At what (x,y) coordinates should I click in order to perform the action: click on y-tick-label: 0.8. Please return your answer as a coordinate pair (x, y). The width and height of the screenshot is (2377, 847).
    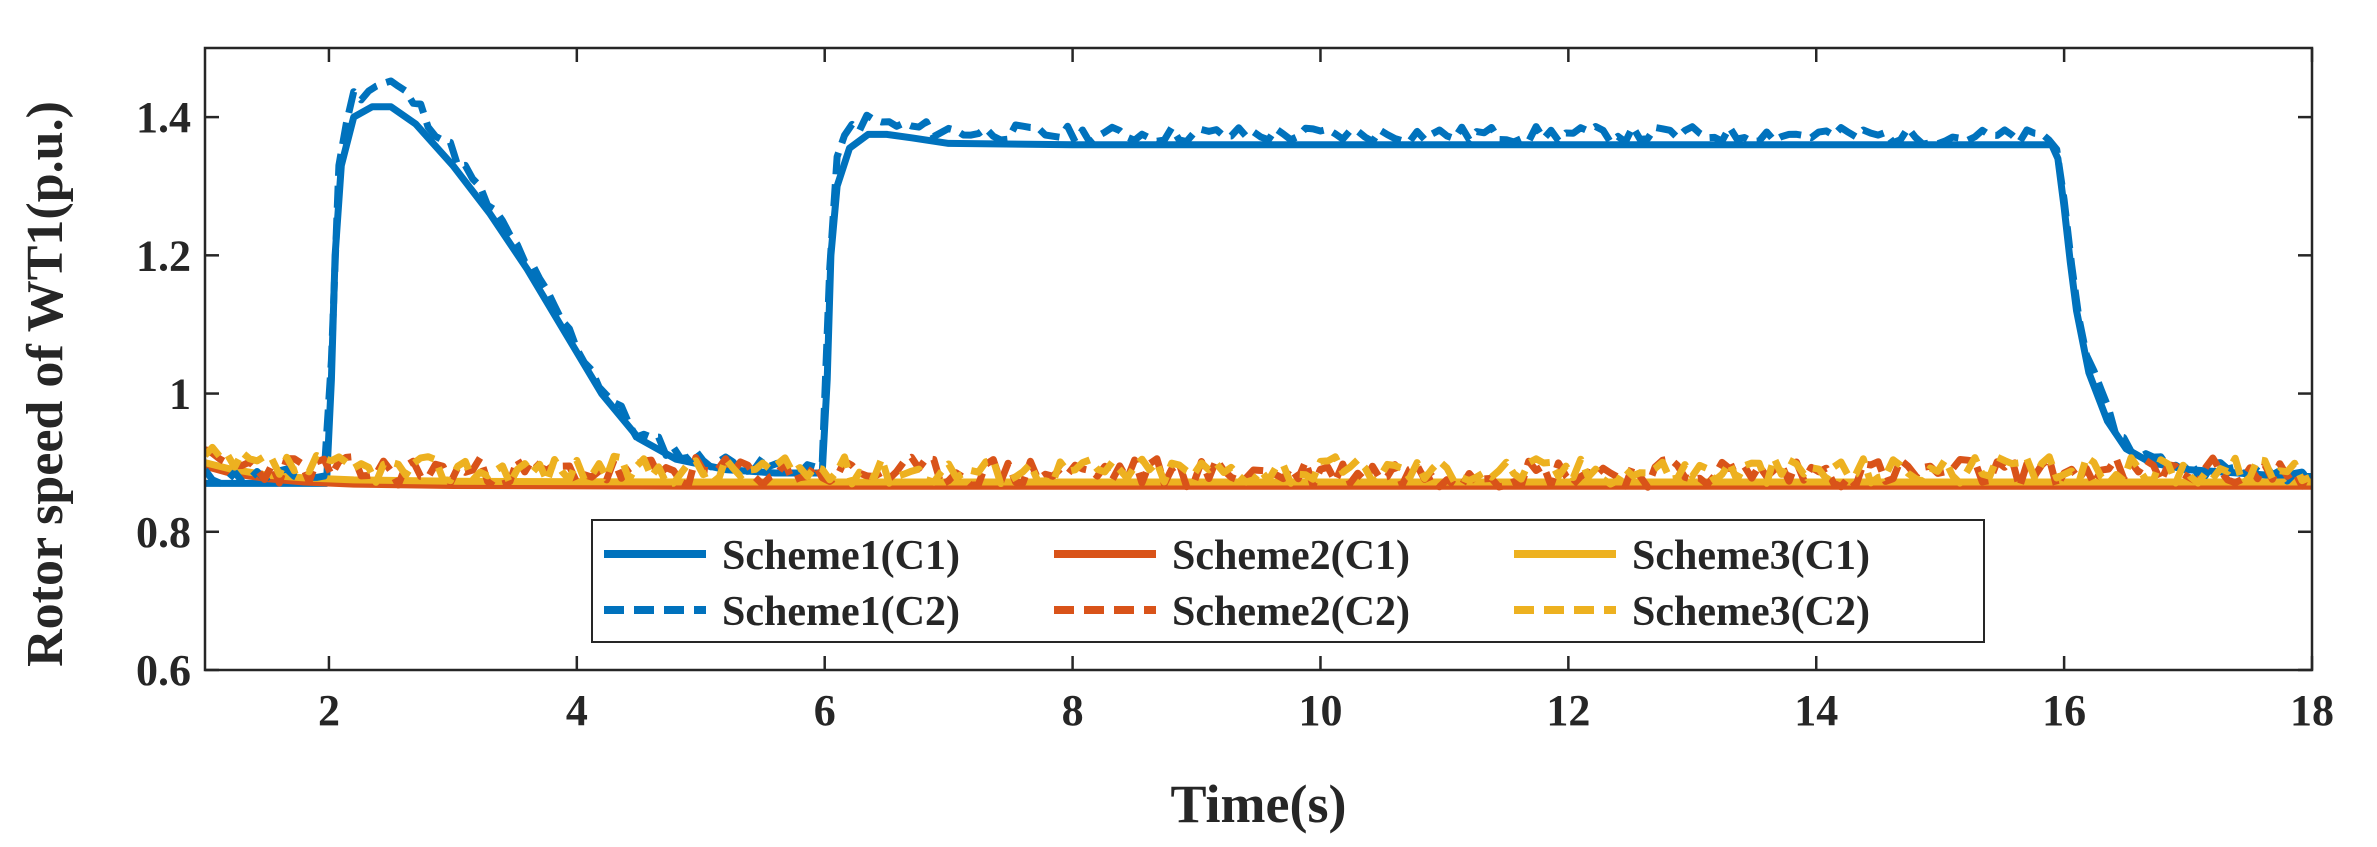
    Looking at the image, I should click on (163, 532).